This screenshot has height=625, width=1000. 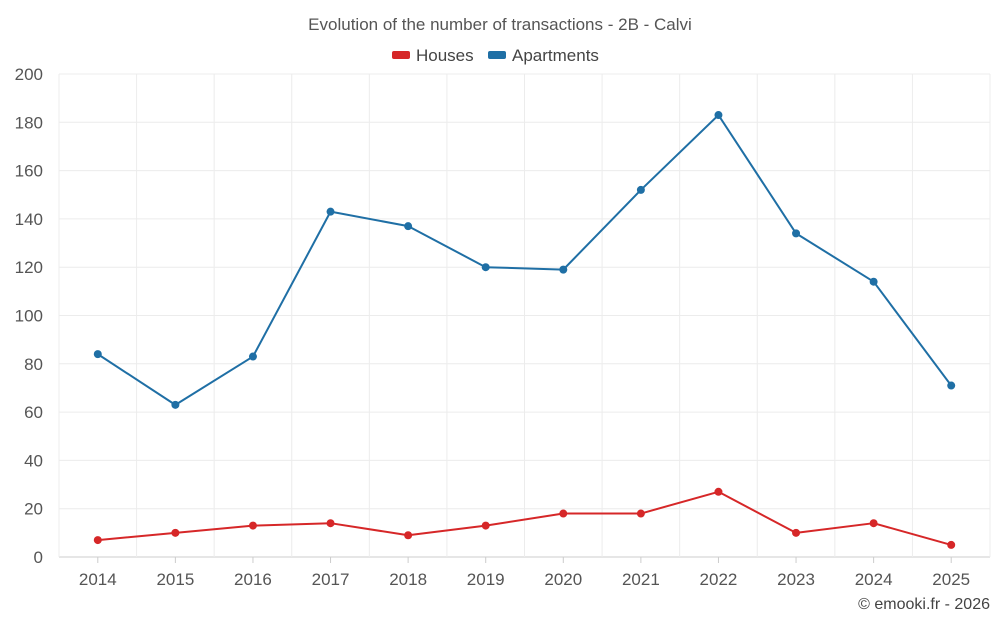 What do you see at coordinates (641, 579) in the screenshot?
I see `x-tick-label: 2021` at bounding box center [641, 579].